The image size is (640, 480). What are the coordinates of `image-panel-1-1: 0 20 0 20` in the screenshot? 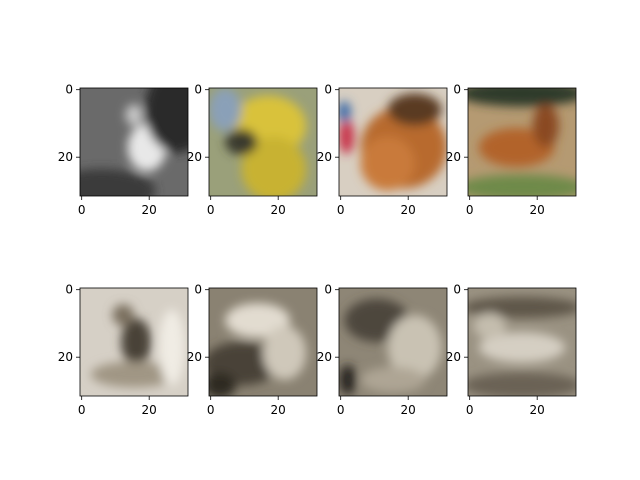 It's located at (123, 150).